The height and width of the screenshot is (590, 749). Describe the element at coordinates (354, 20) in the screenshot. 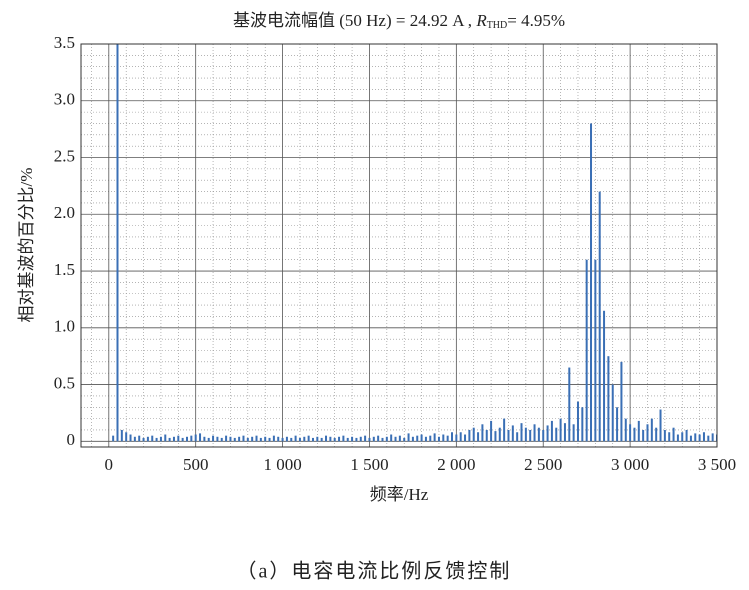

I see `title-text: 基波电流幅值 (50 Hz) = 24.92 A ,` at that location.